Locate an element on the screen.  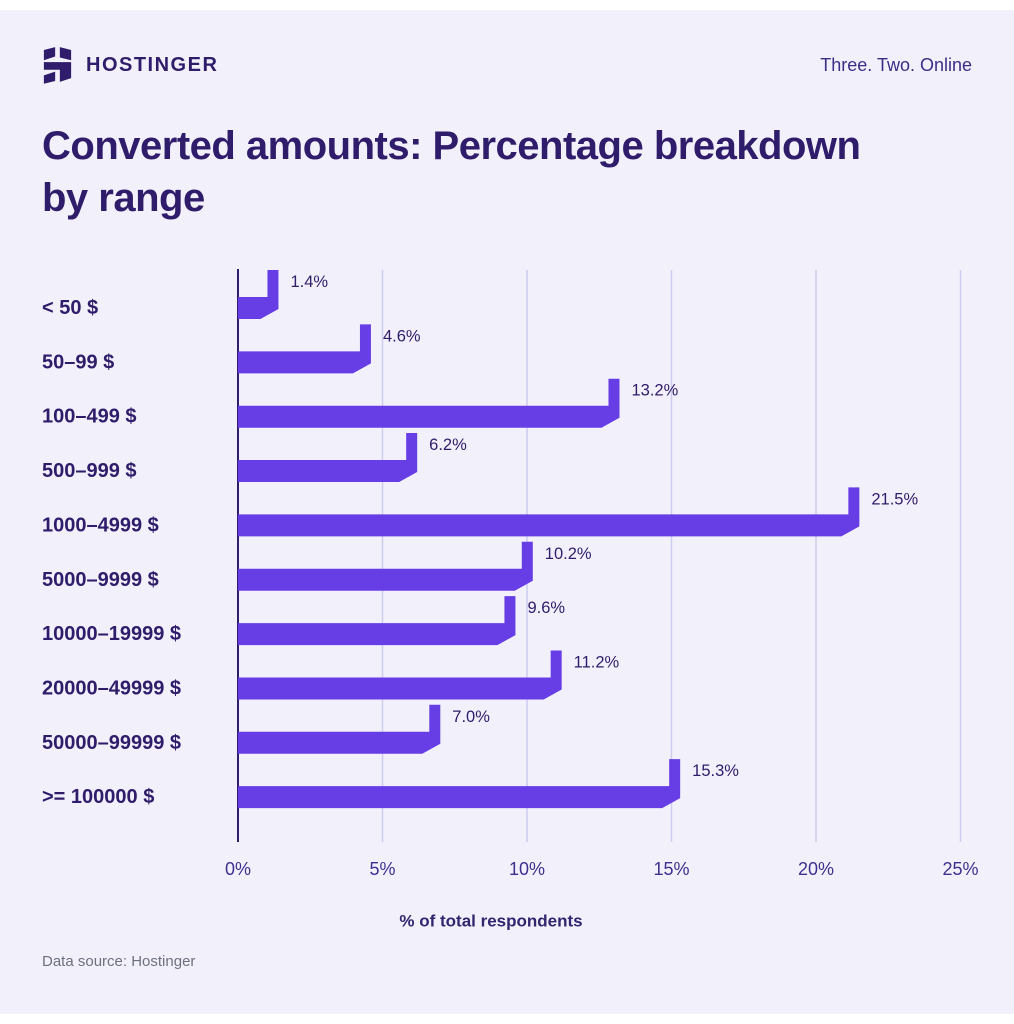
category-label: >= 100000 $ is located at coordinates (98, 797).